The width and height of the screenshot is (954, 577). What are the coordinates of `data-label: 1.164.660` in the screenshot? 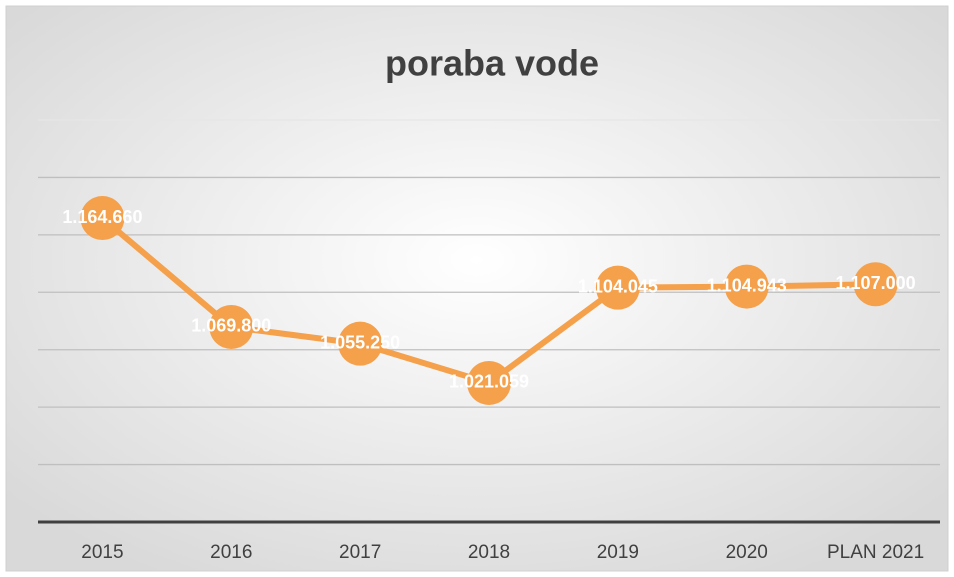 It's located at (102, 217).